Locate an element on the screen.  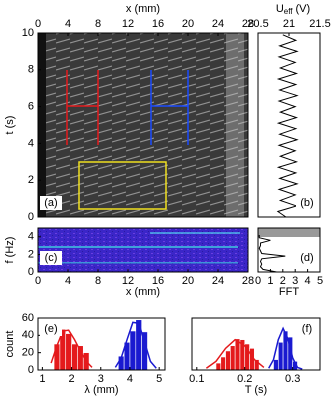
x-label-sub: eff is located at coordinates (289, 11).